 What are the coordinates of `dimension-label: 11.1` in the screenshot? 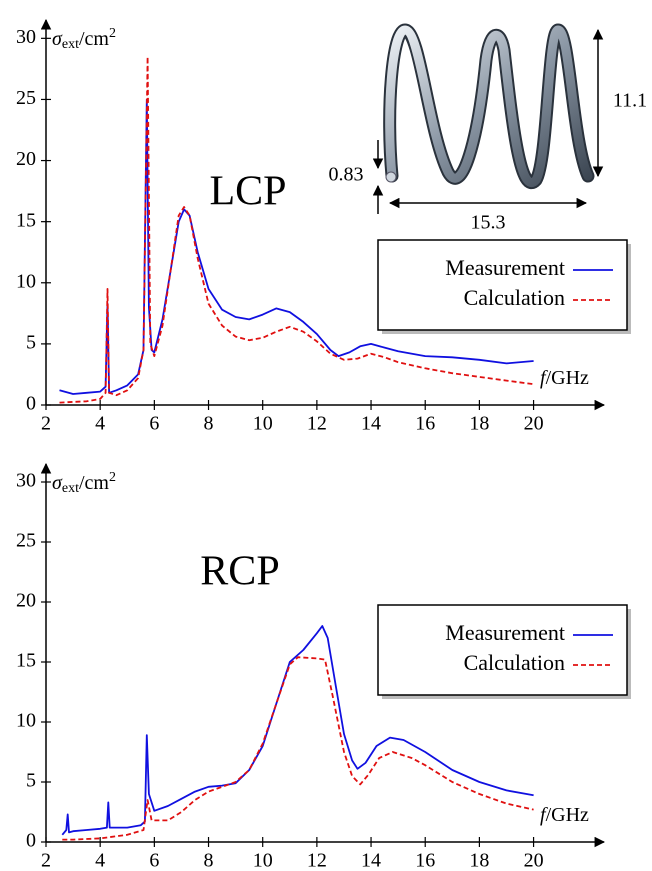 It's located at (630, 101).